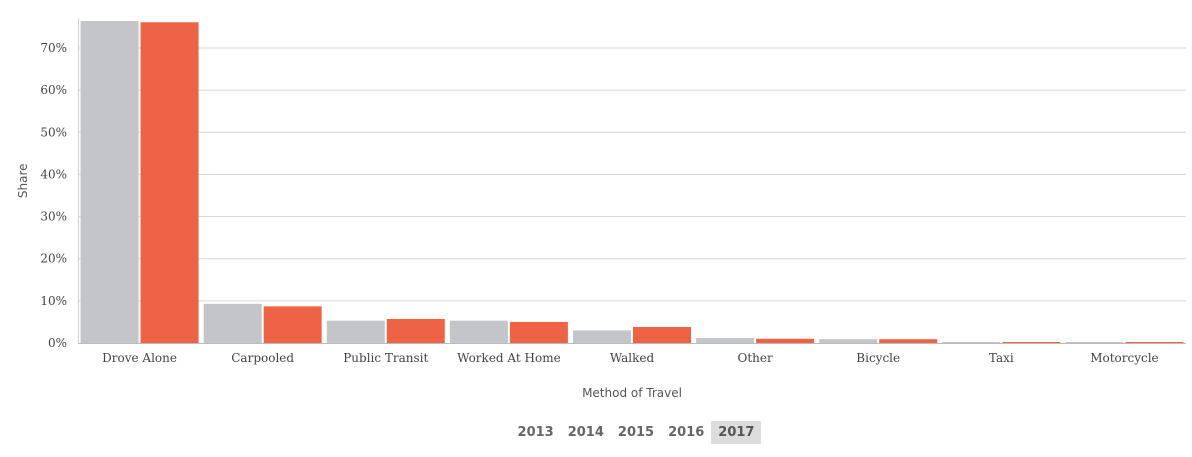  What do you see at coordinates (509, 358) in the screenshot?
I see `x-tick-label: Worked At Home` at bounding box center [509, 358].